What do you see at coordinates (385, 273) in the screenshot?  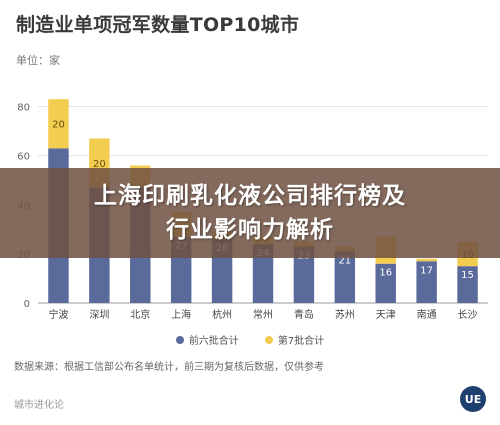 I see `bar-data-label: 16` at bounding box center [385, 273].